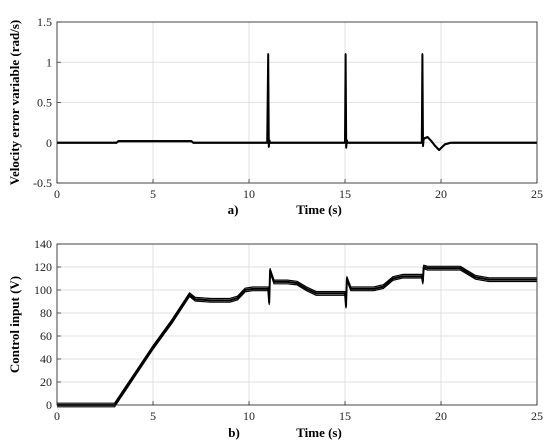 Image resolution: width=550 pixels, height=446 pixels. What do you see at coordinates (46, 382) in the screenshot?
I see `control-input-y-tick-label: 20` at bounding box center [46, 382].